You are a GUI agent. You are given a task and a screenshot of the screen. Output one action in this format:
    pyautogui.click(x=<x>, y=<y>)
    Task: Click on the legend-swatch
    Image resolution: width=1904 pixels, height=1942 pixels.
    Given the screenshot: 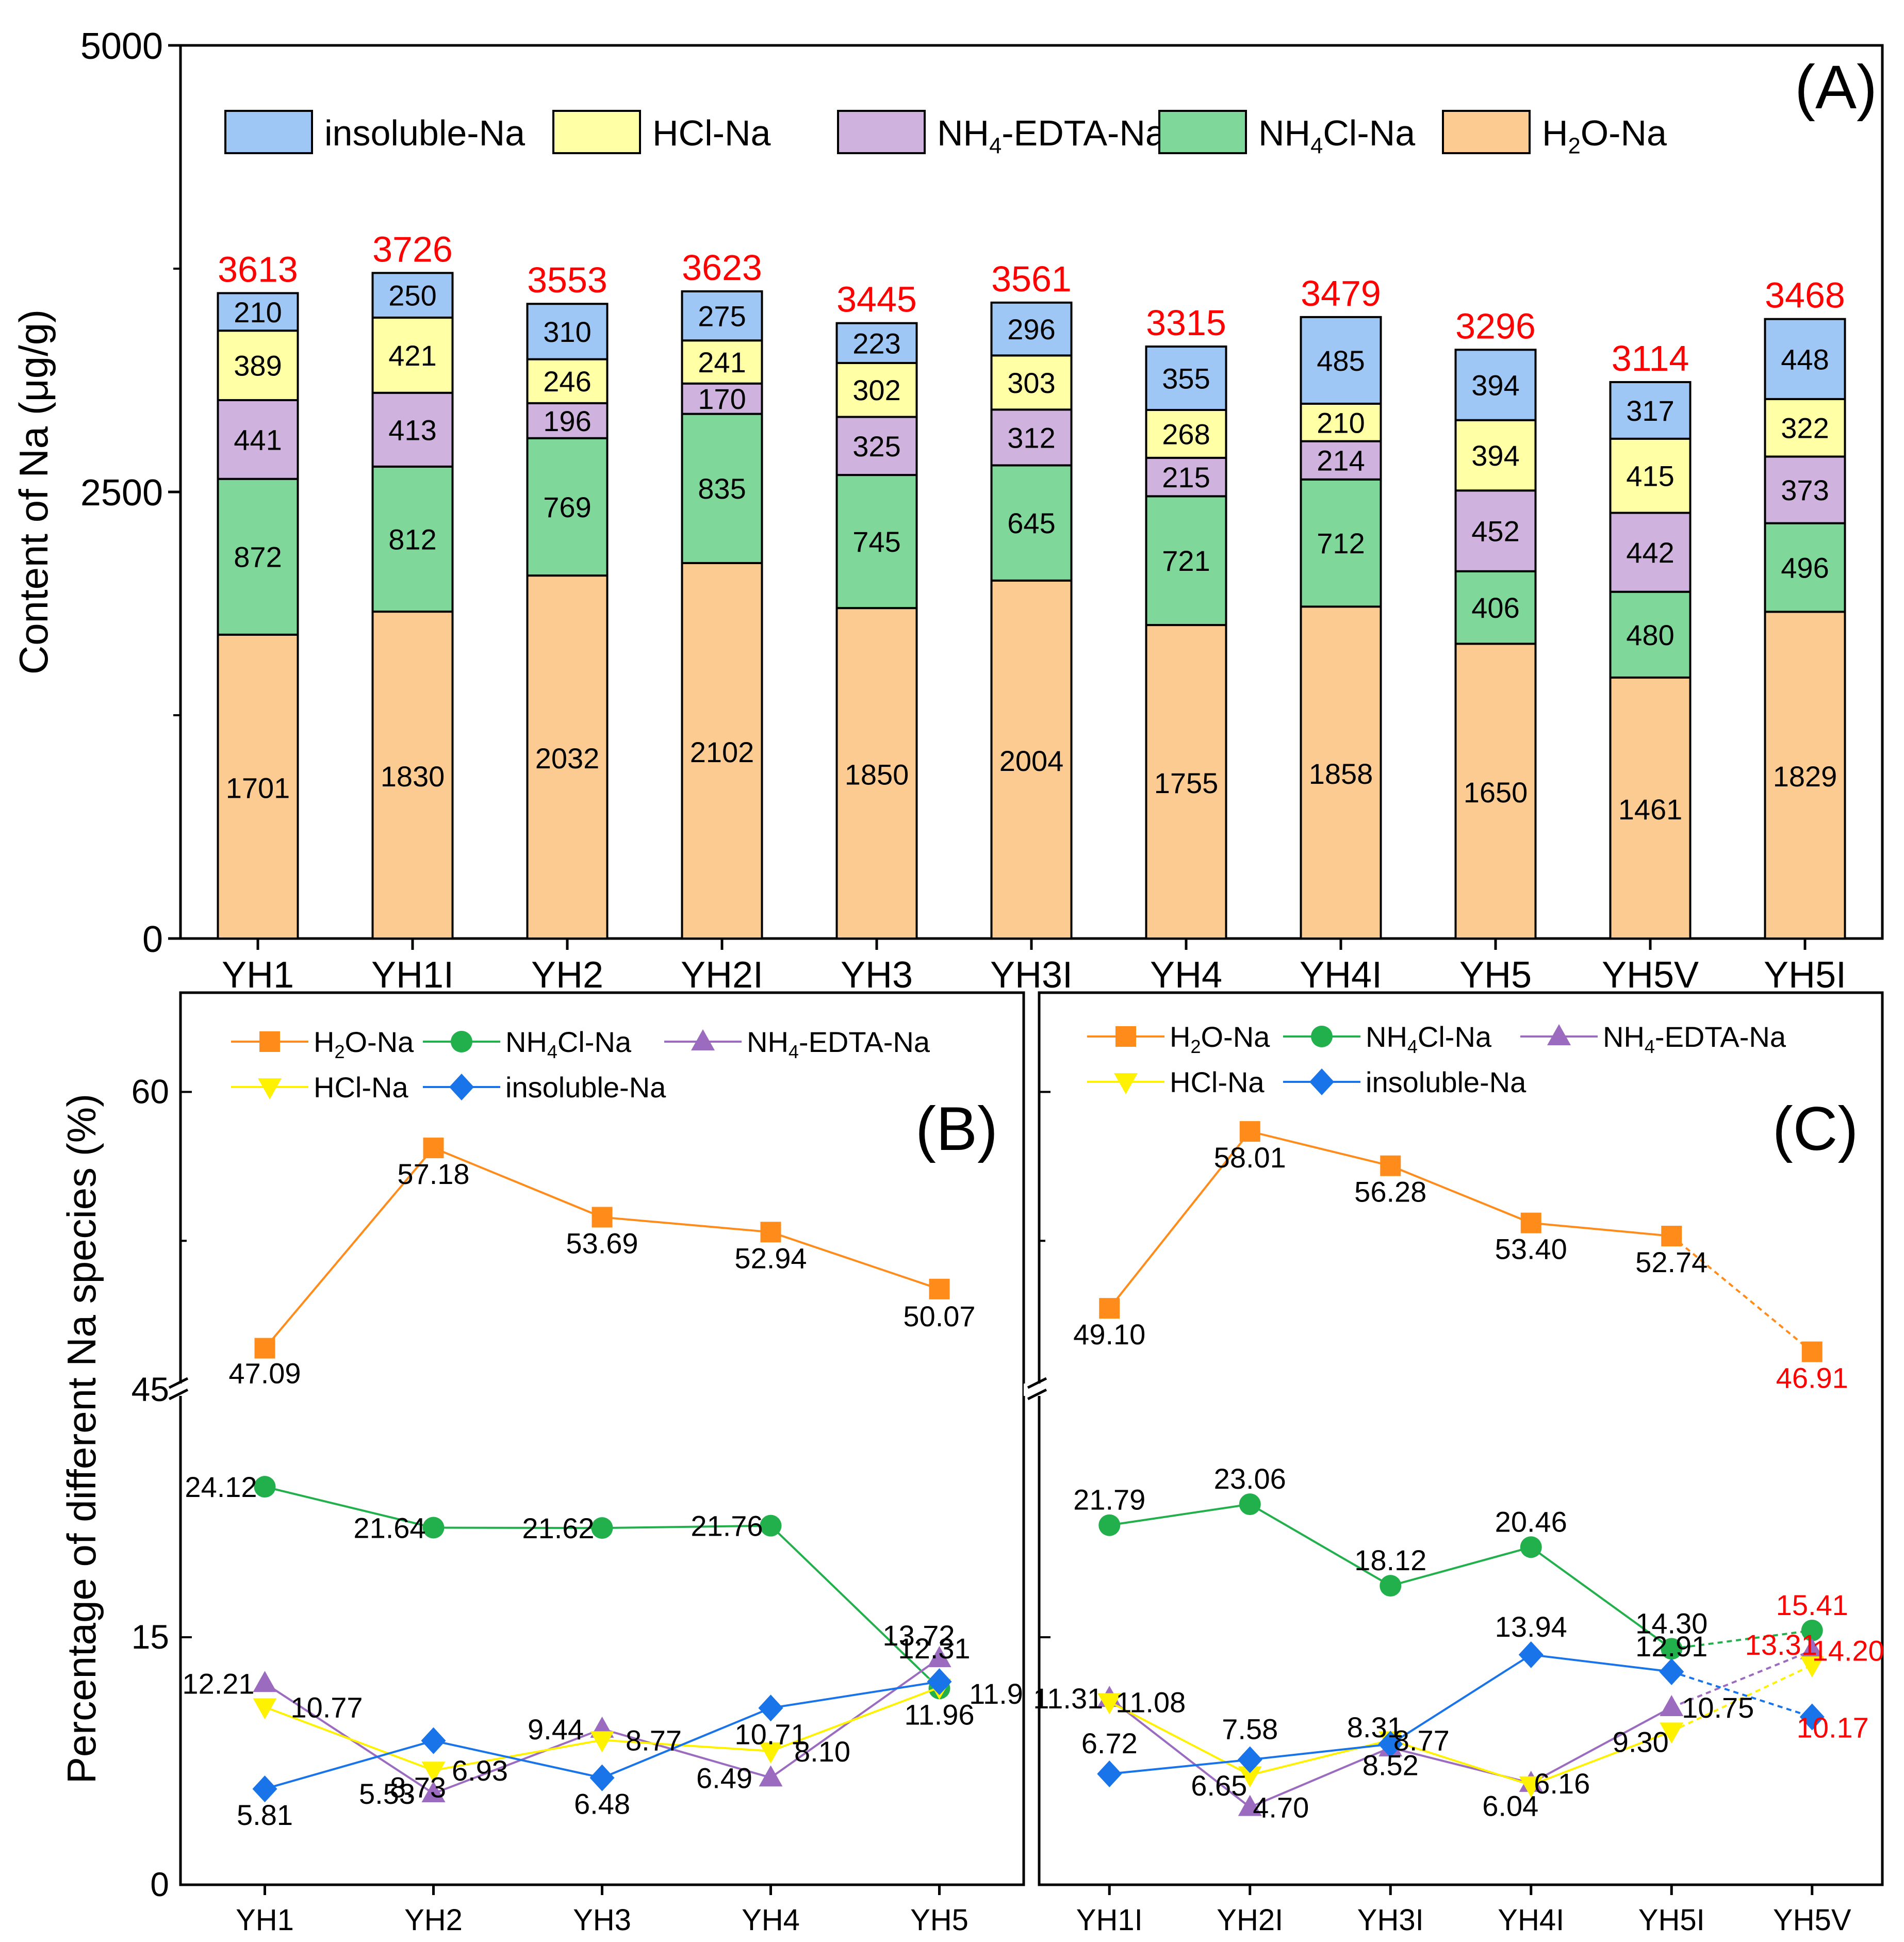 What is the action you would take?
    pyautogui.click(x=269, y=132)
    